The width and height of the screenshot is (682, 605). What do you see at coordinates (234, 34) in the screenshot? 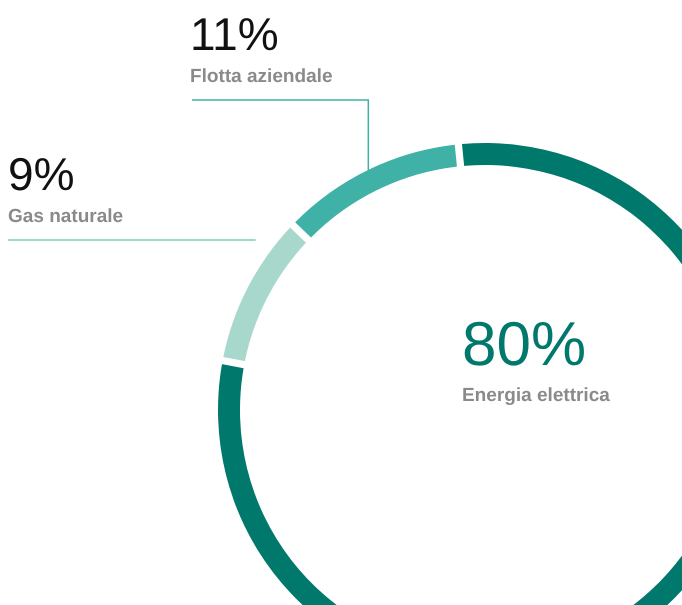
I see `data-label: 11%` at bounding box center [234, 34].